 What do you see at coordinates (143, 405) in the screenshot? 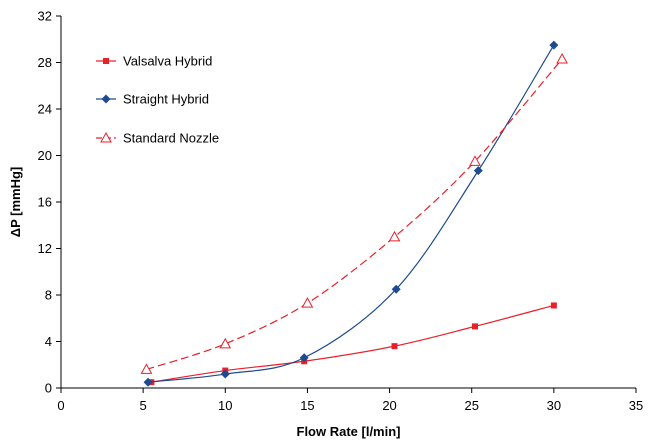
I see `x-tick-label: 5` at bounding box center [143, 405].